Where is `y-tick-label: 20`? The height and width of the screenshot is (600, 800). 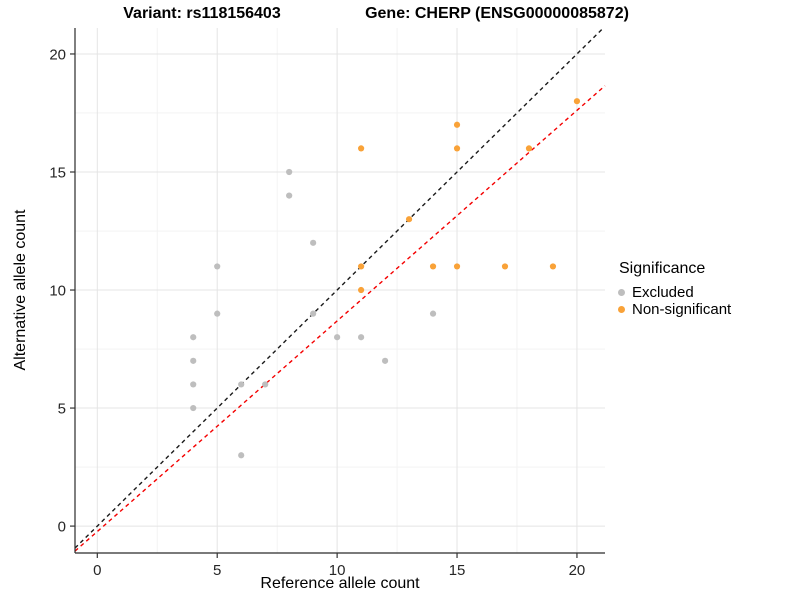 y-tick-label: 20 is located at coordinates (57, 54).